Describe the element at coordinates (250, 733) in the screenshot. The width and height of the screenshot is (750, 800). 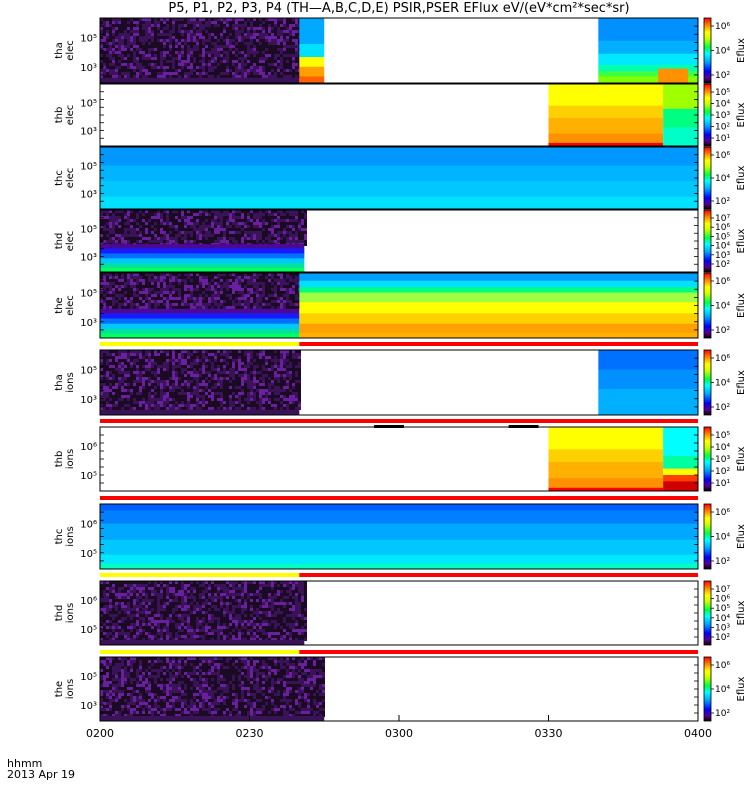
I see `x-tick-label: 0230` at that location.